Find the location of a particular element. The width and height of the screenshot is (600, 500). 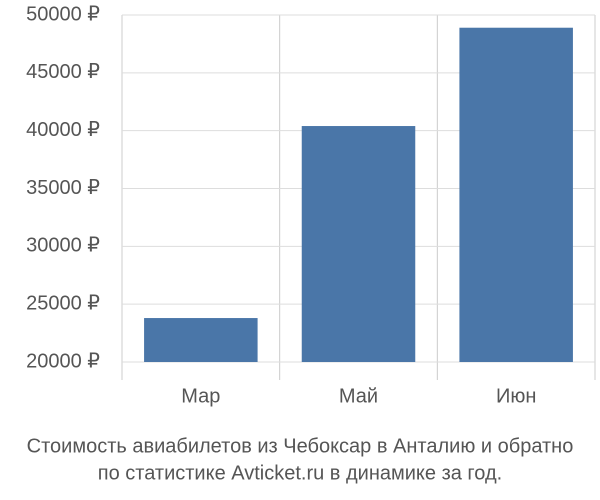

y-tick-label: 30000 ₽ is located at coordinates (63, 246).